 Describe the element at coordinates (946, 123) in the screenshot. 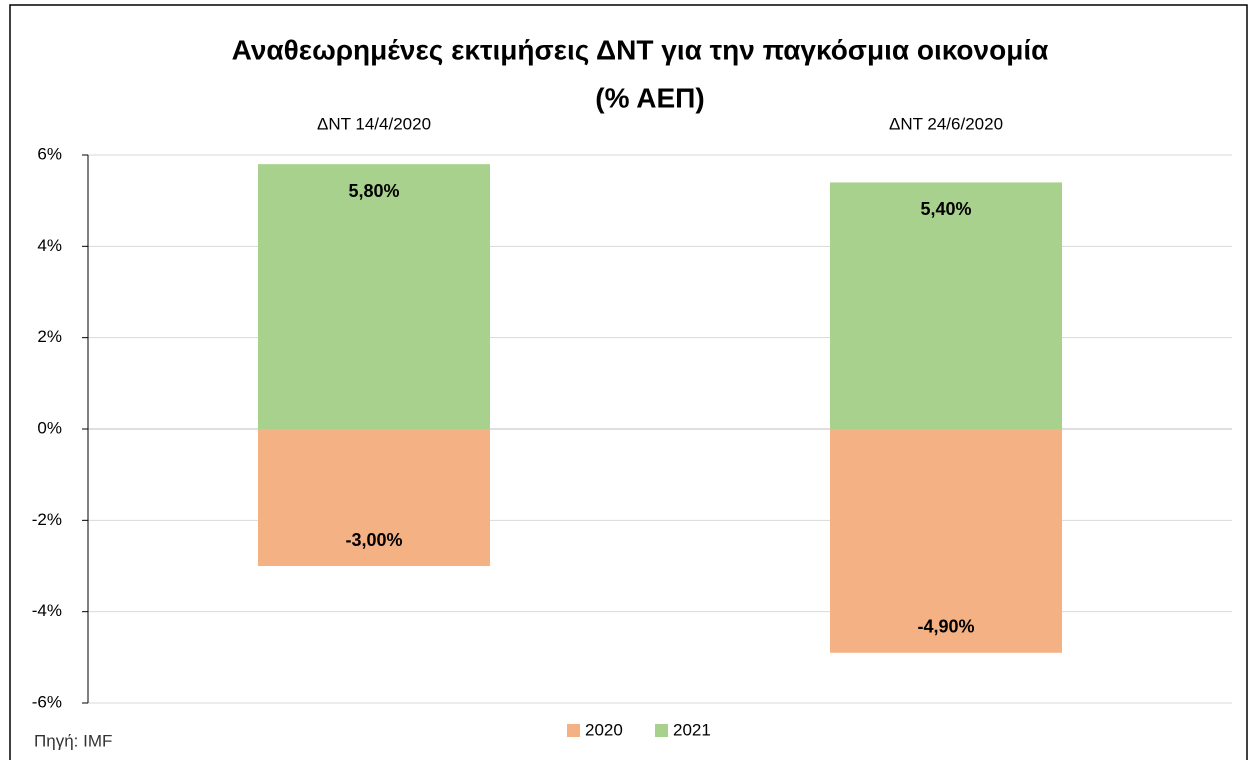

I see `x-category-label: ΔΝΤ 24/6/2020` at that location.